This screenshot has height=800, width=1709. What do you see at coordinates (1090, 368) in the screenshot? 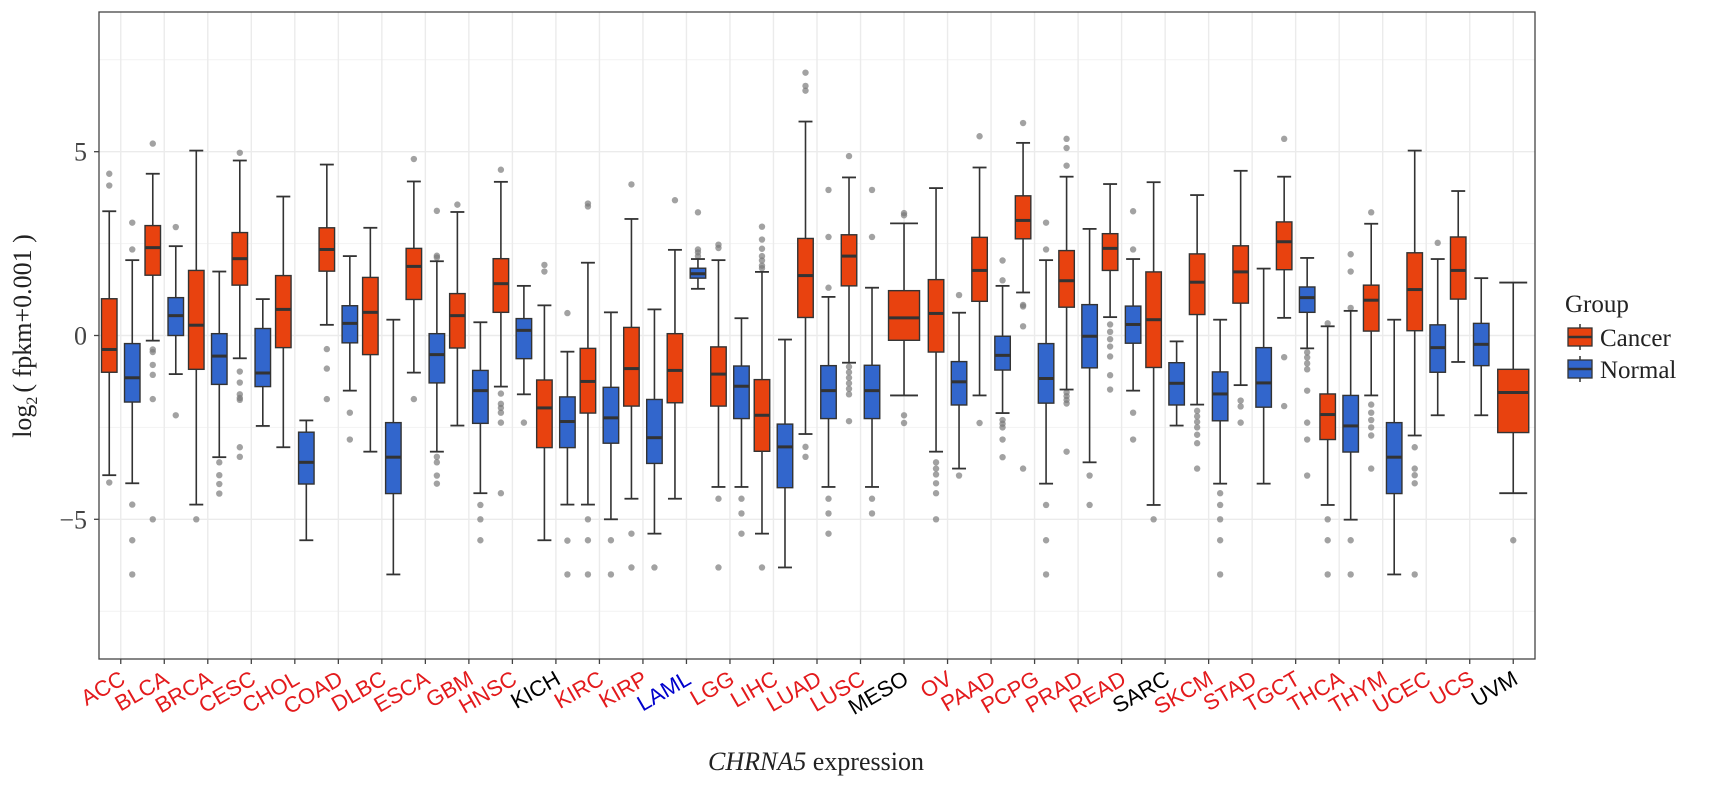
I see `box-prad-normal` at bounding box center [1090, 368].